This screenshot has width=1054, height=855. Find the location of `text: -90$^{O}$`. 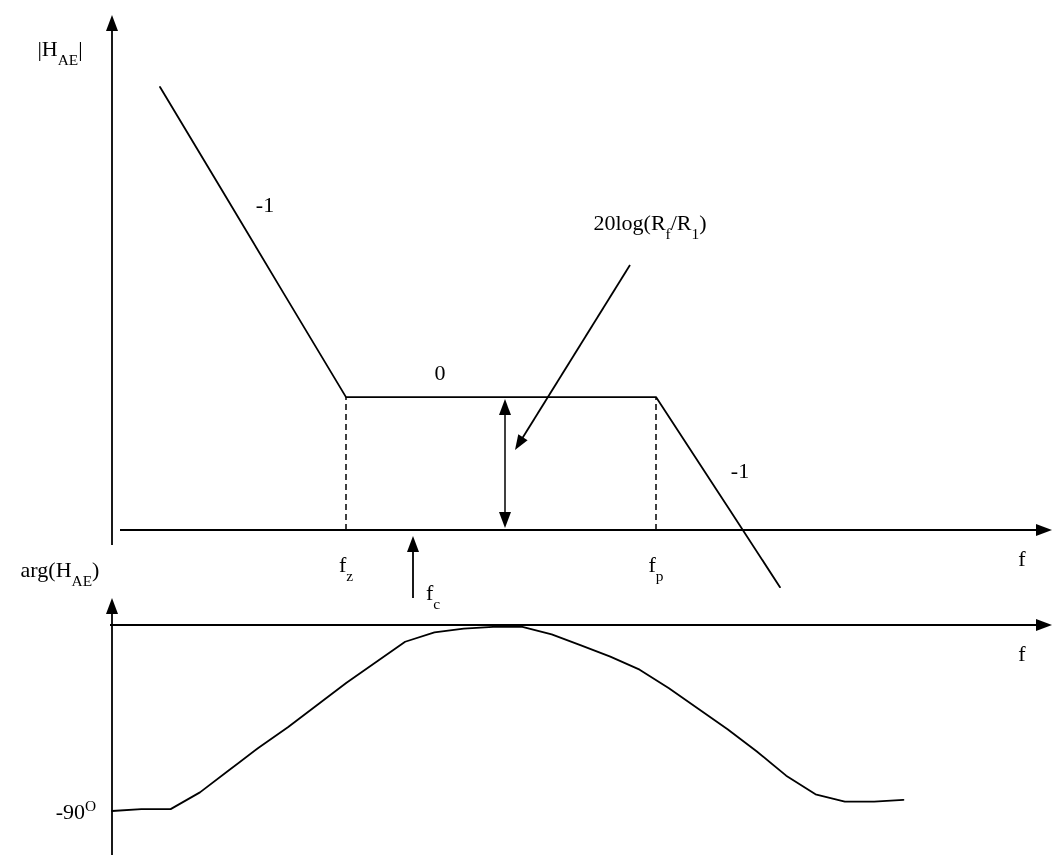

text: -90$^{O}$ is located at coordinates (76, 810).